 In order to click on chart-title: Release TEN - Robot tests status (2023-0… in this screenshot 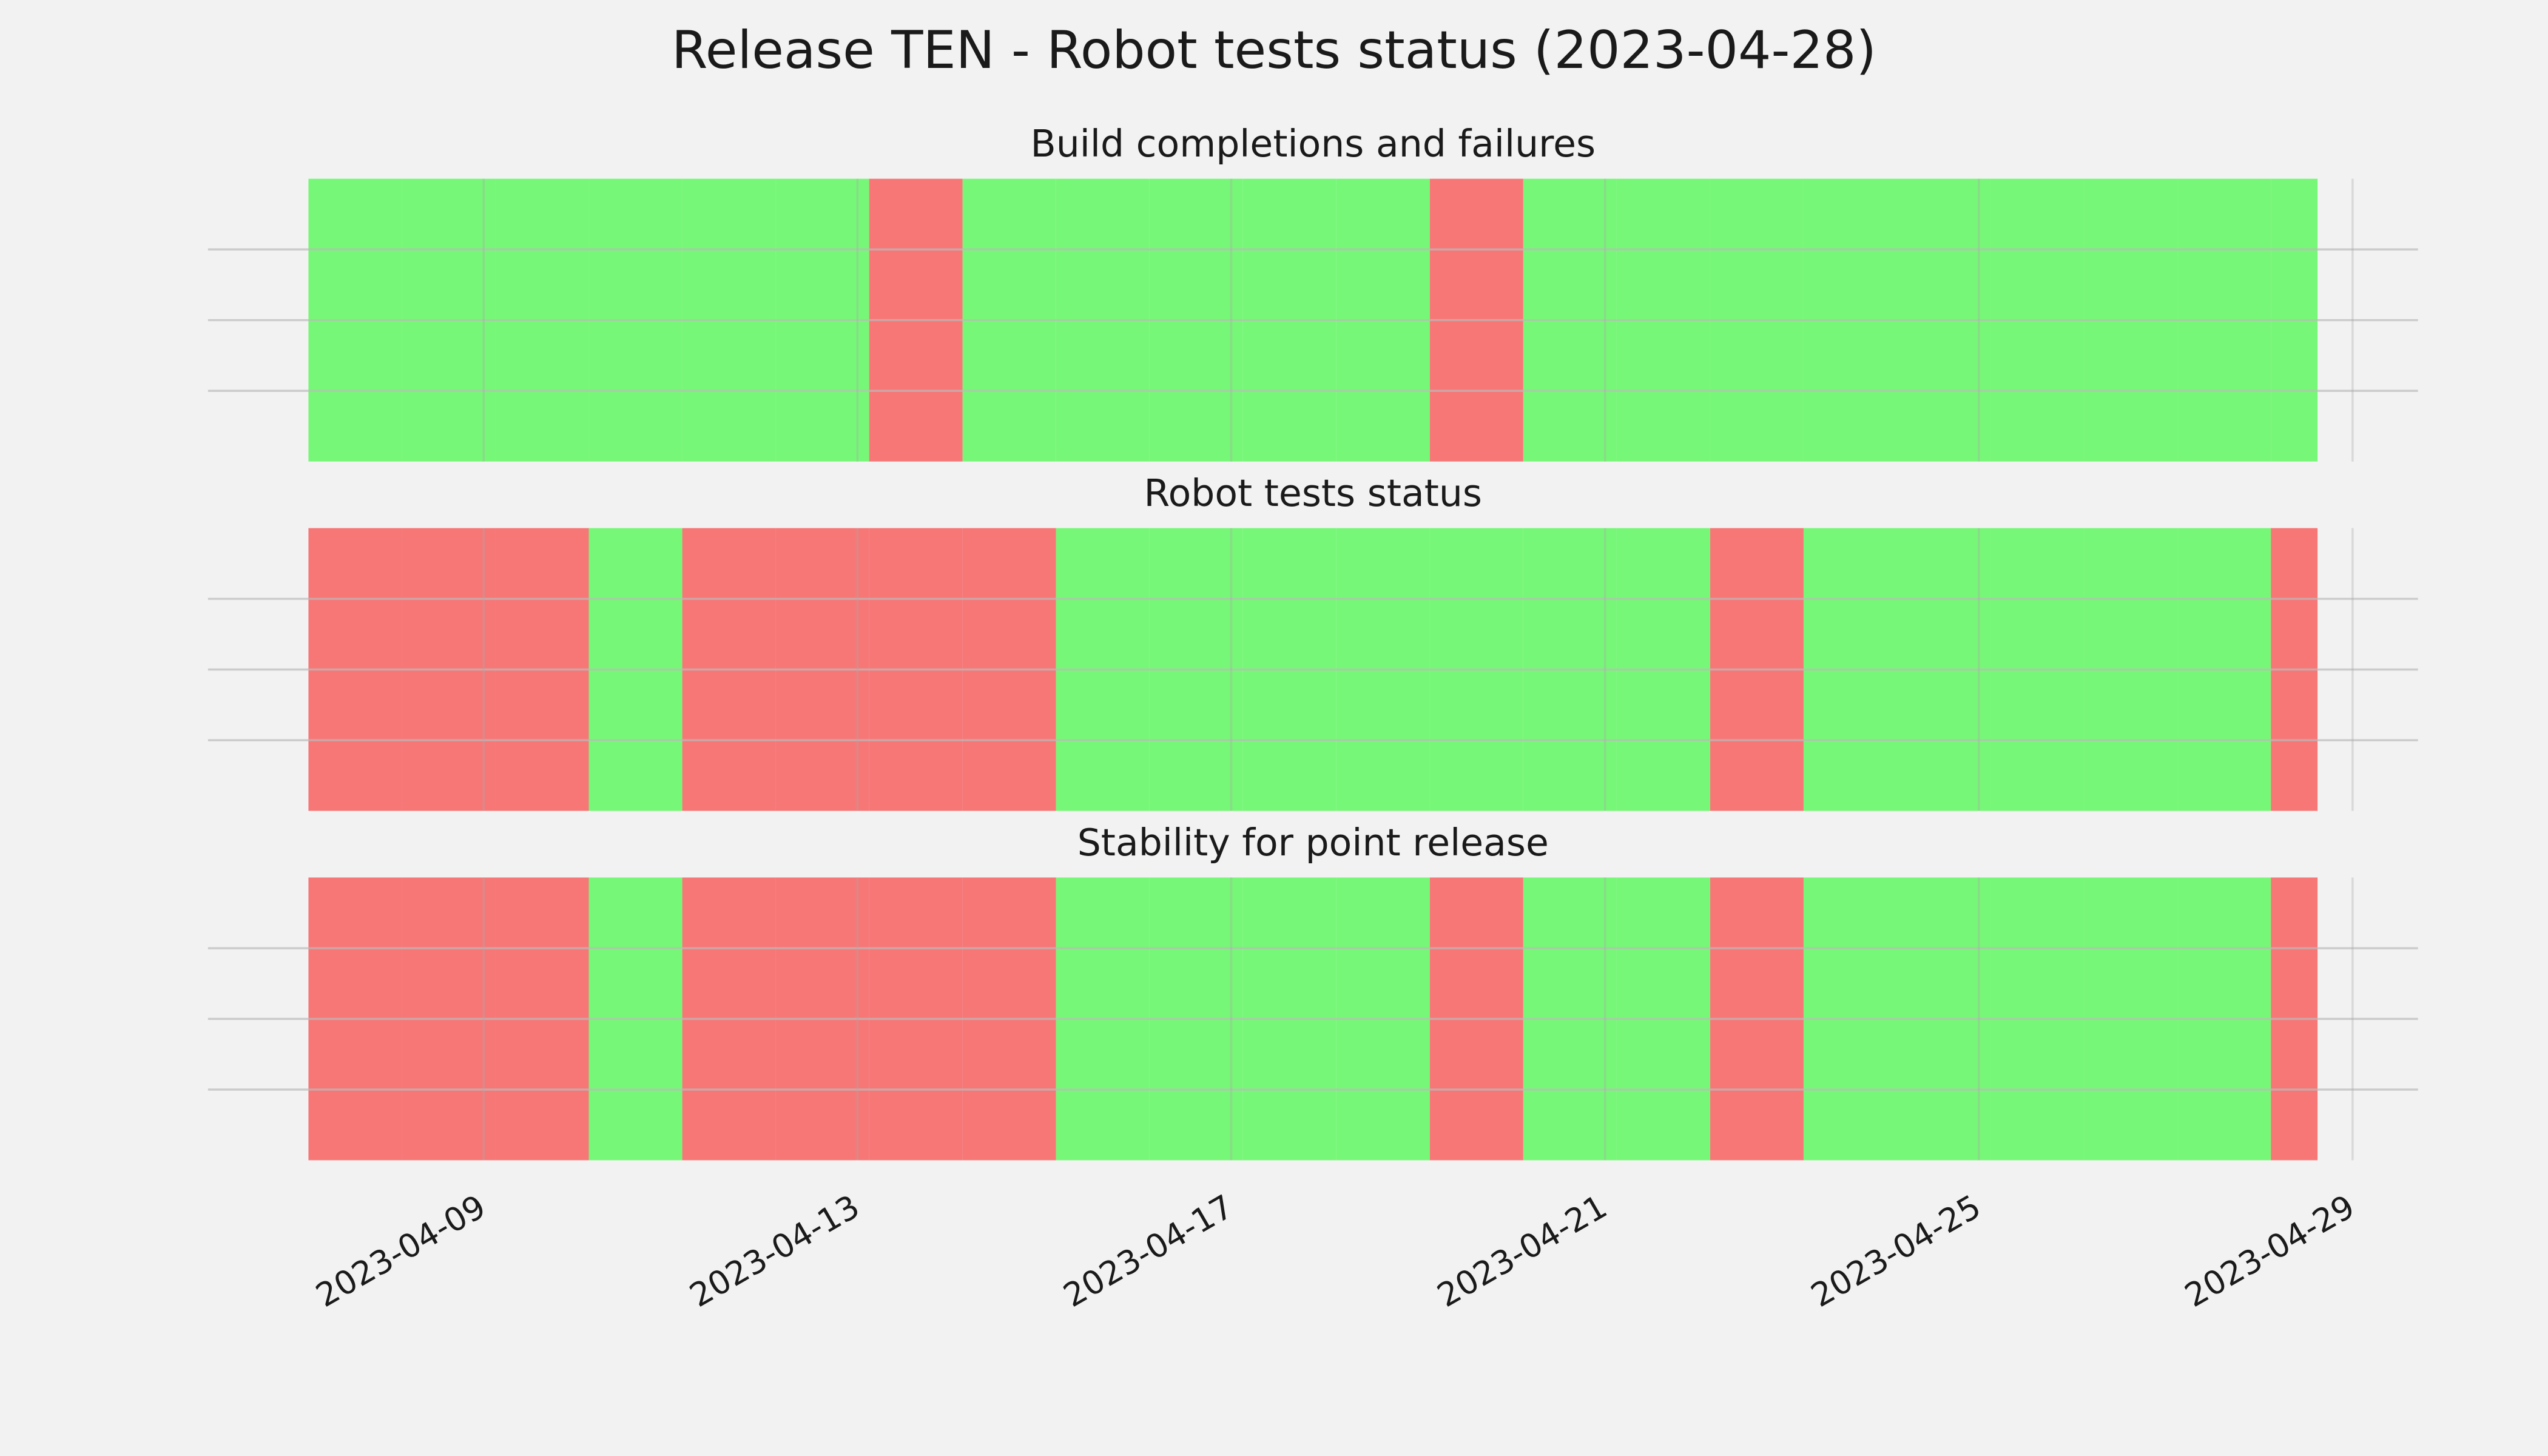, I will do `click(1274, 50)`.